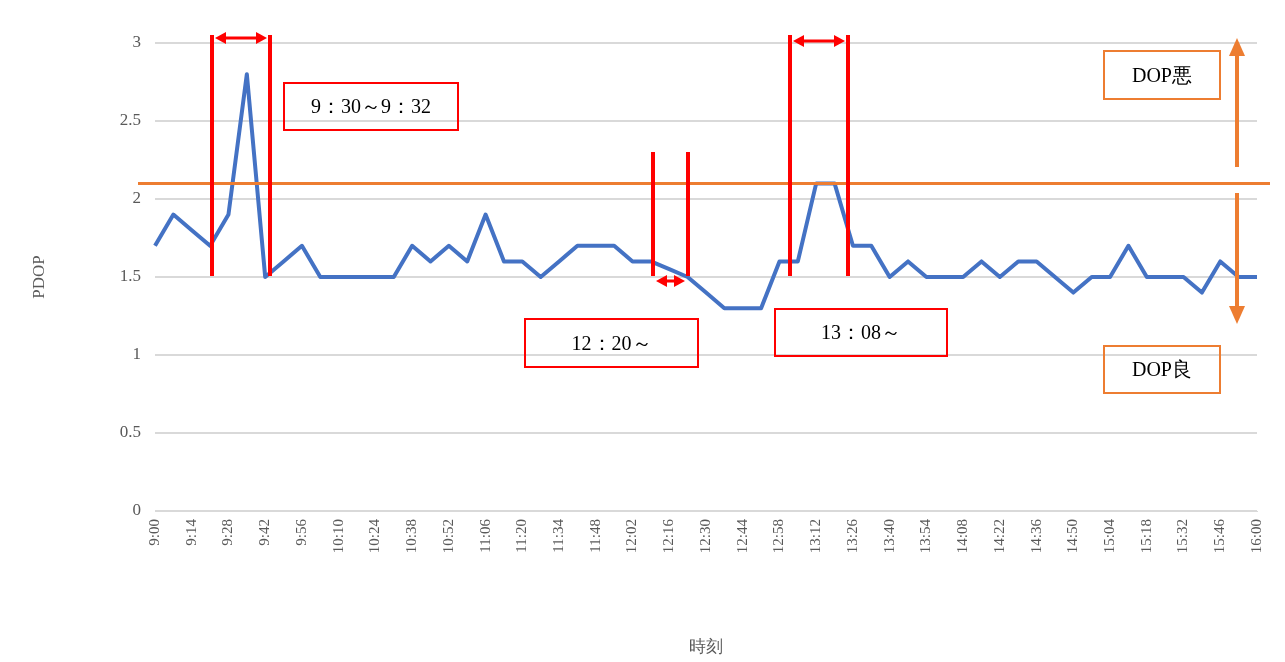 The image size is (1285, 662). What do you see at coordinates (1035, 536) in the screenshot?
I see `x-tick-label: 14:36` at bounding box center [1035, 536].